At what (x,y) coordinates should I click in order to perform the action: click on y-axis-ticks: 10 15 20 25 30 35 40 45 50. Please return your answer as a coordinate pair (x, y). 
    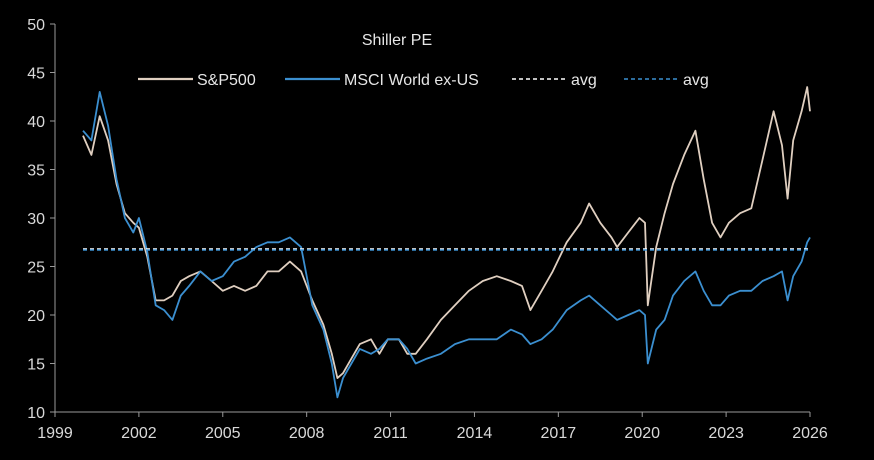
    Looking at the image, I should click on (41, 219).